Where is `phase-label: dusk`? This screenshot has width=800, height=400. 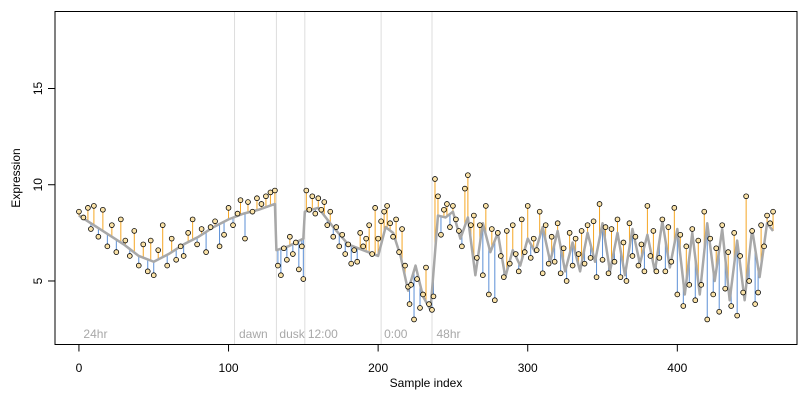 phase-label: dusk is located at coordinates (292, 334).